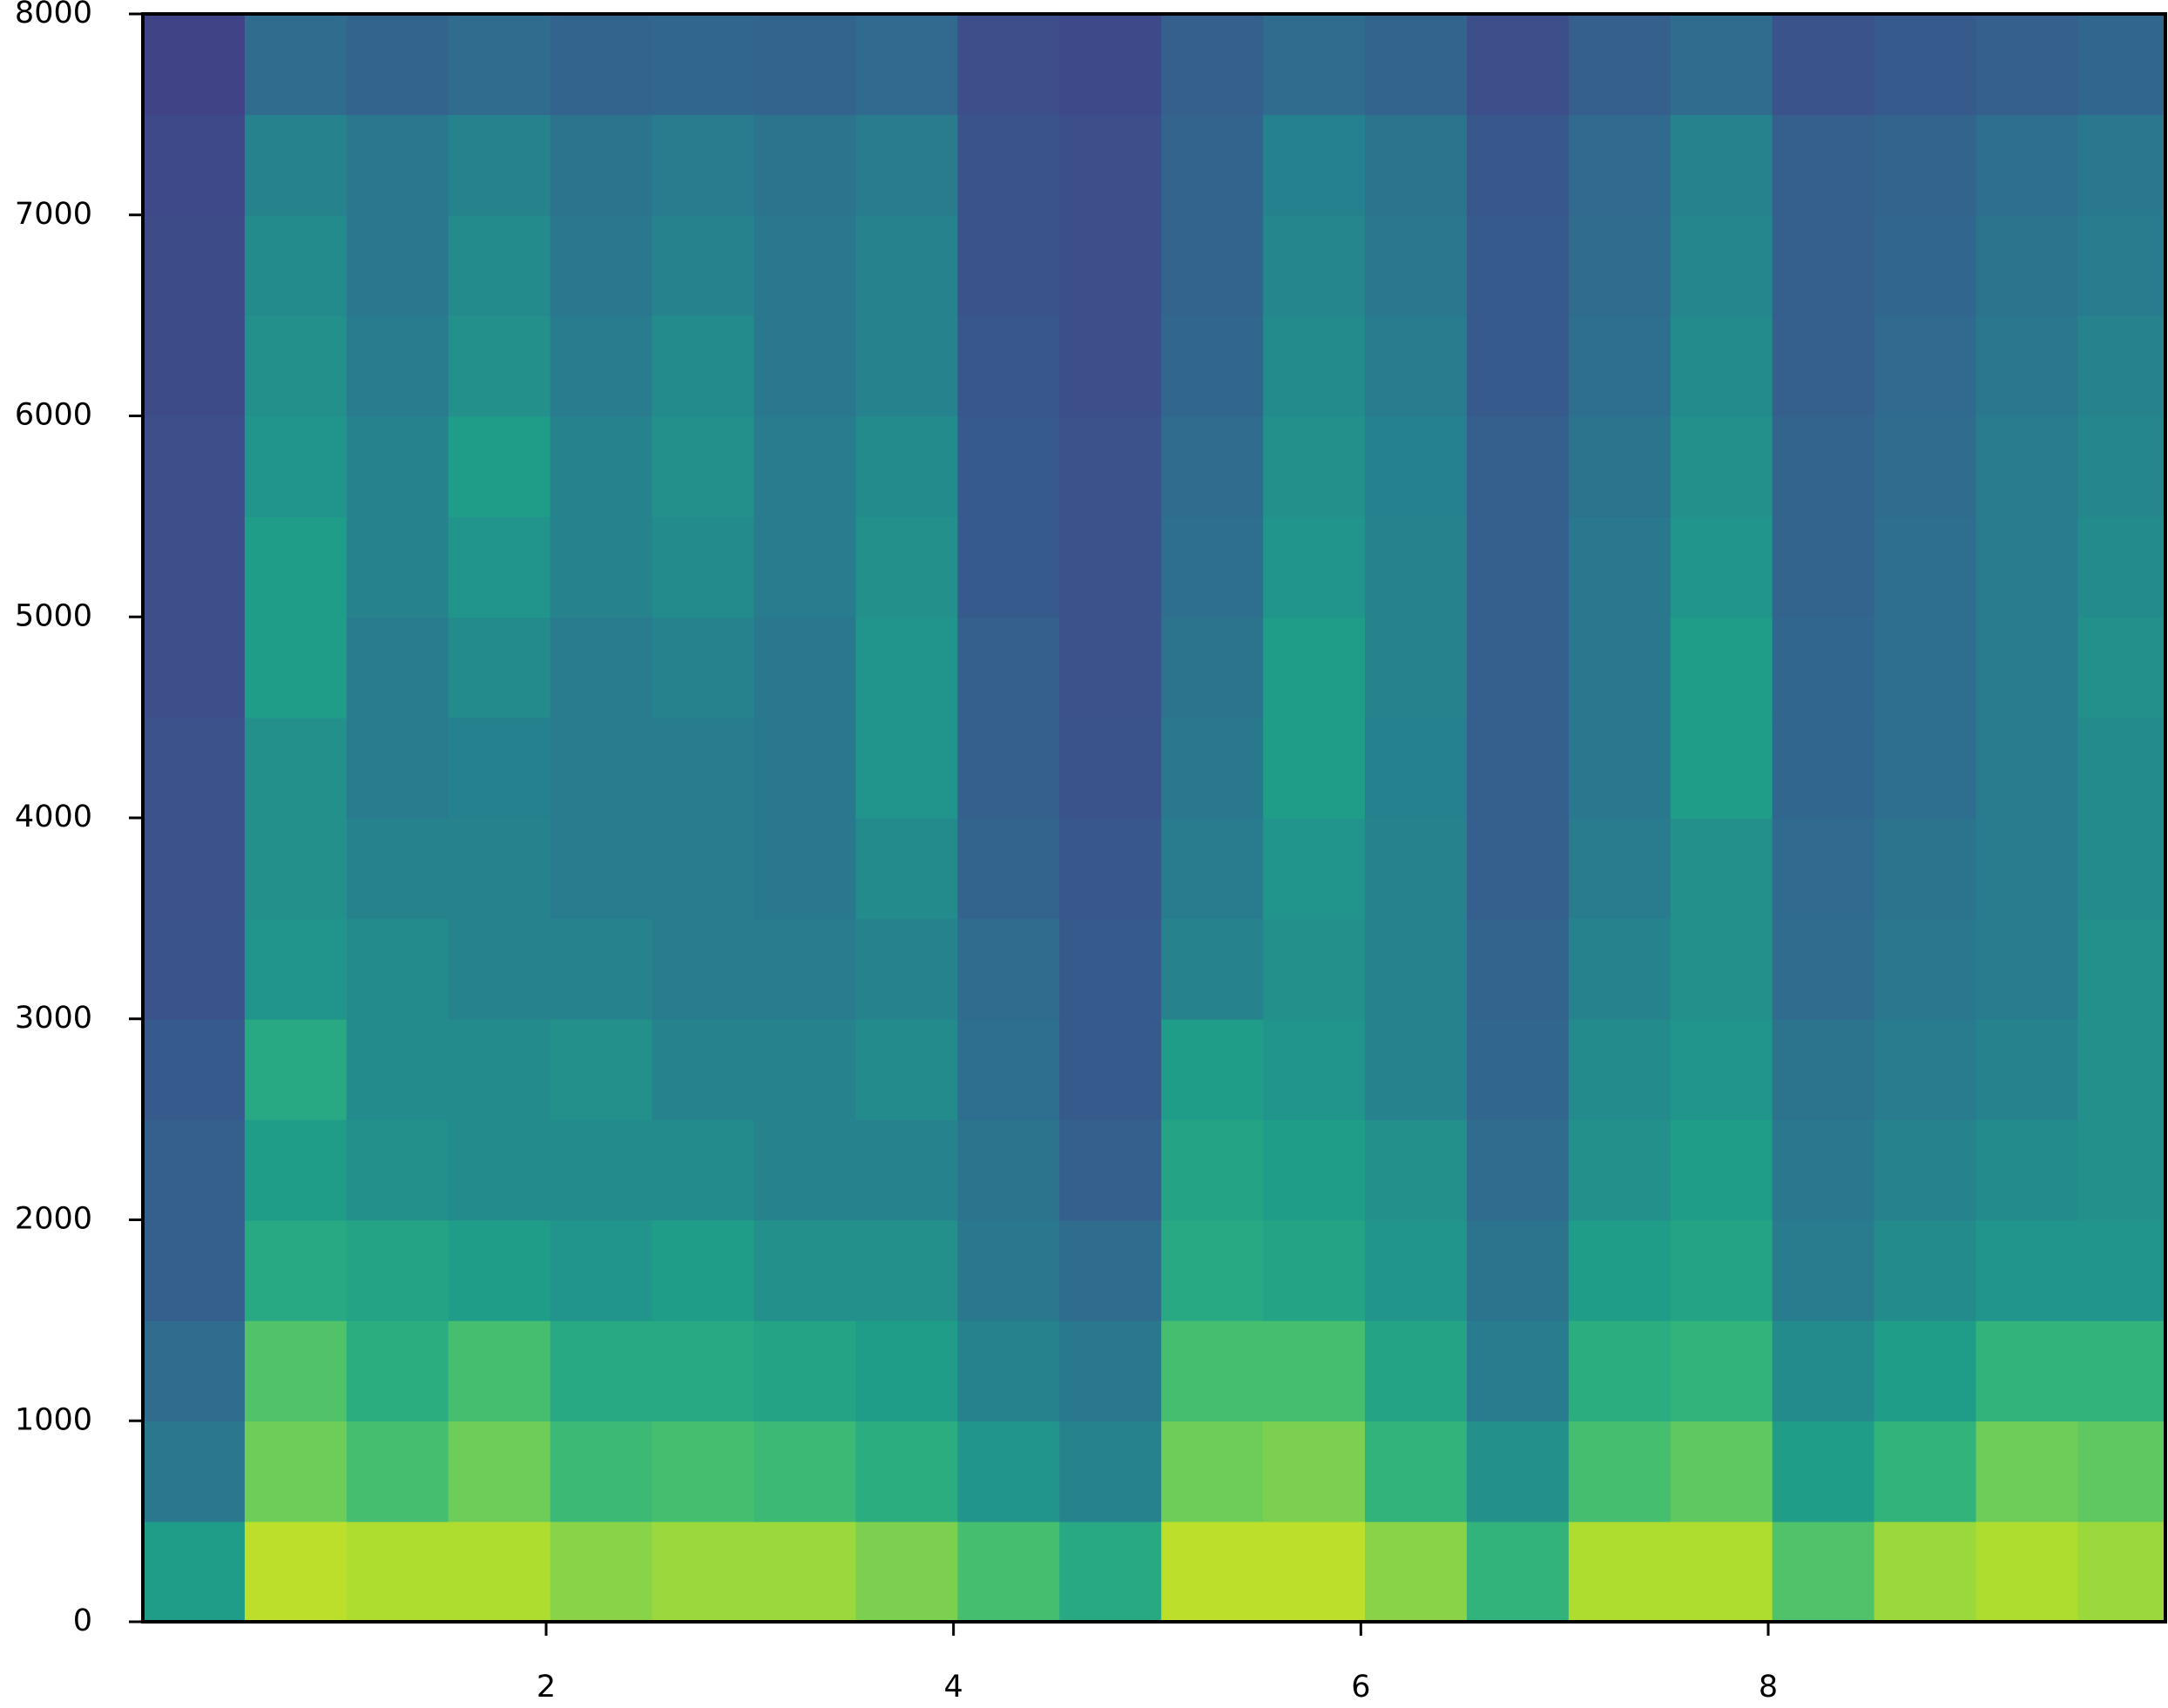  What do you see at coordinates (54, 415) in the screenshot?
I see `y-tick-label: 6000` at bounding box center [54, 415].